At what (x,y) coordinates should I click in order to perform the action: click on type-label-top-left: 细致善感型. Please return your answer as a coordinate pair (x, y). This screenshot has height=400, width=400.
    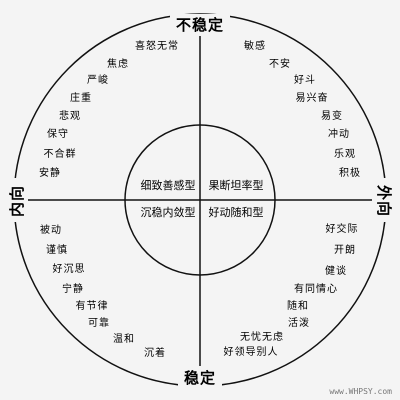
    Looking at the image, I should click on (168, 185).